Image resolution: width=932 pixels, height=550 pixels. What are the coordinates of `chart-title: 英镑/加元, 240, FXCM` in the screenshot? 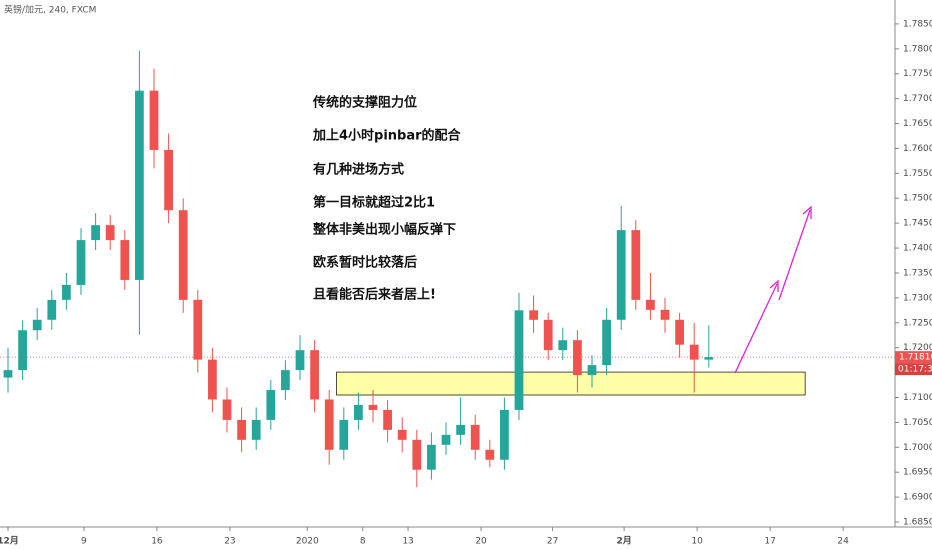 It's located at (50, 10).